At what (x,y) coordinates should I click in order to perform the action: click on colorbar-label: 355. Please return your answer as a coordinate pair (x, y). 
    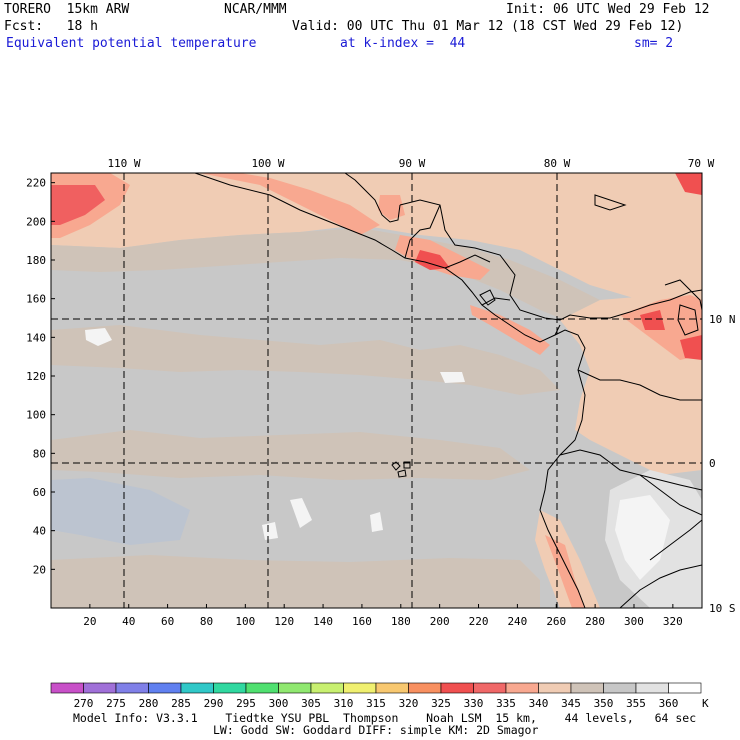
    Looking at the image, I should click on (636, 703).